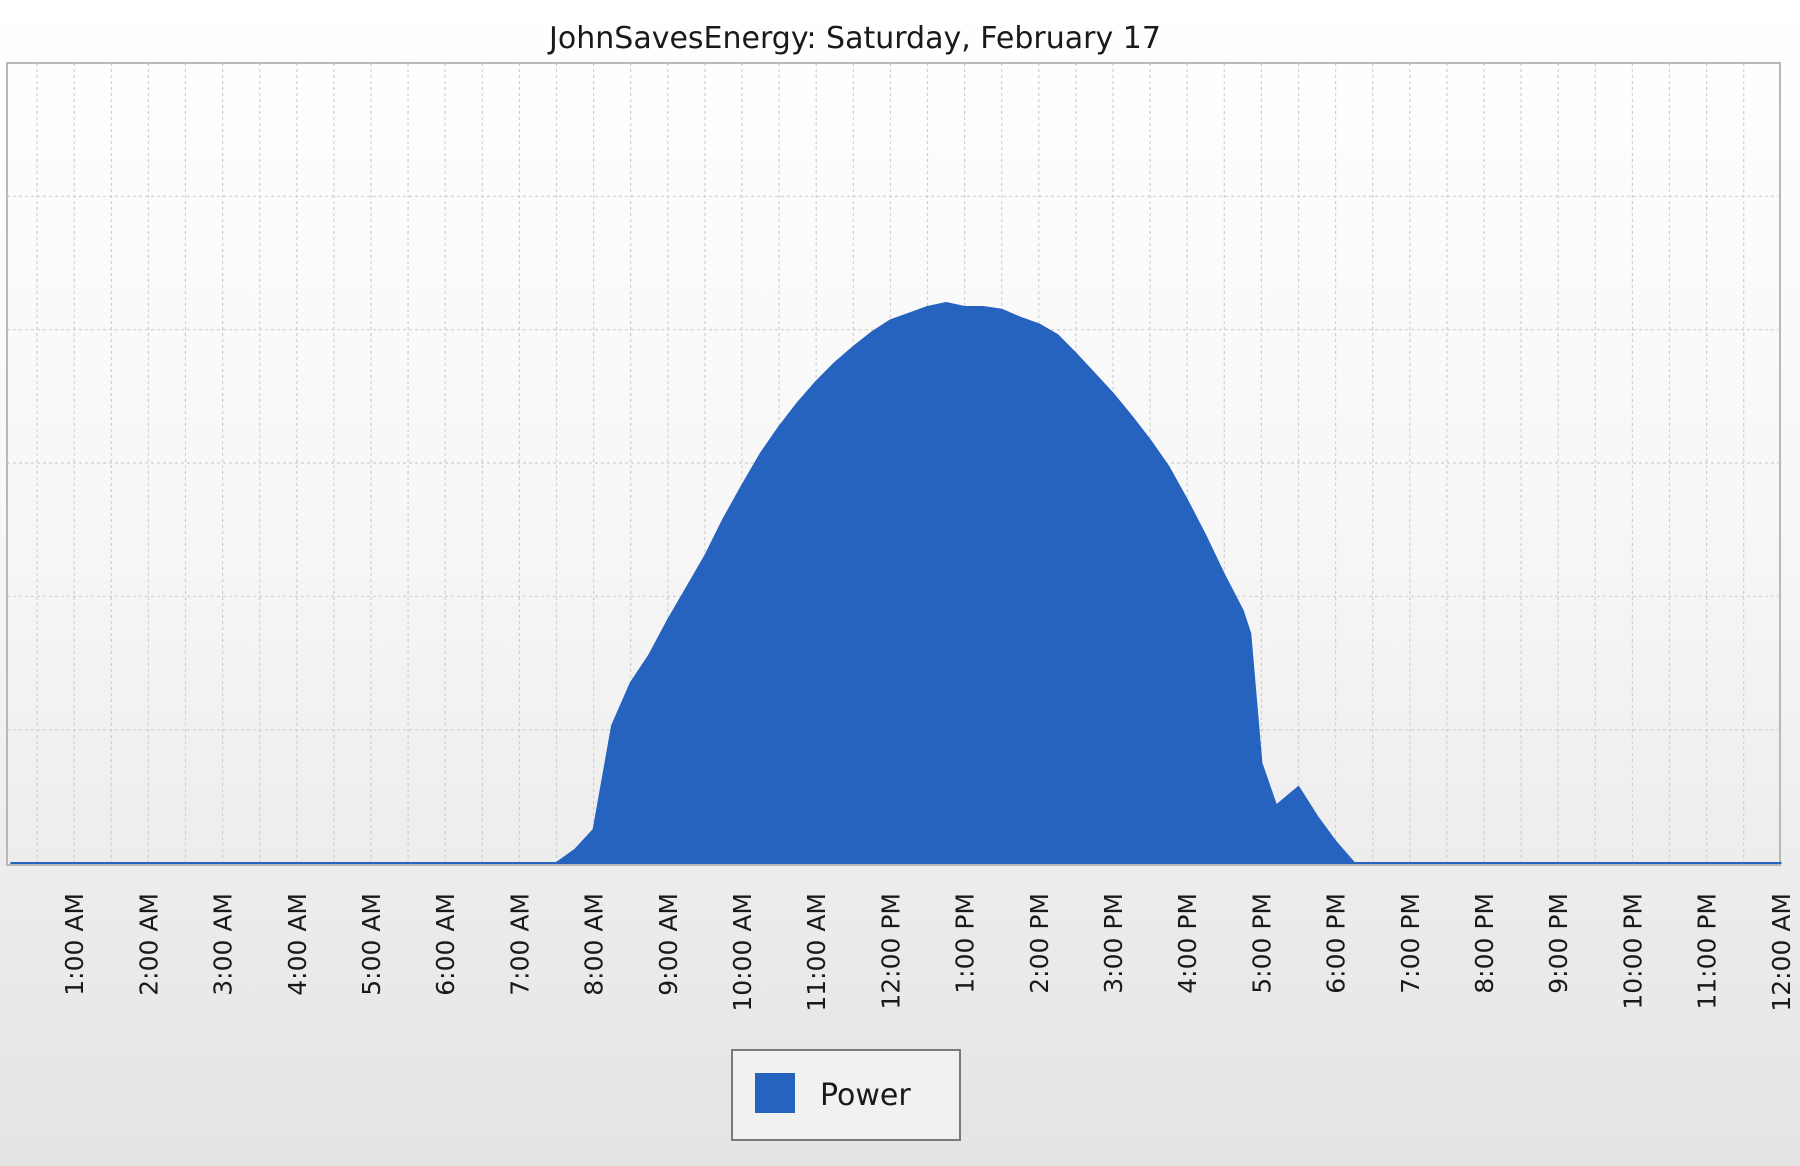 The image size is (1800, 1166). I want to click on x-tick-label: 10:00 AM, so click(742, 952).